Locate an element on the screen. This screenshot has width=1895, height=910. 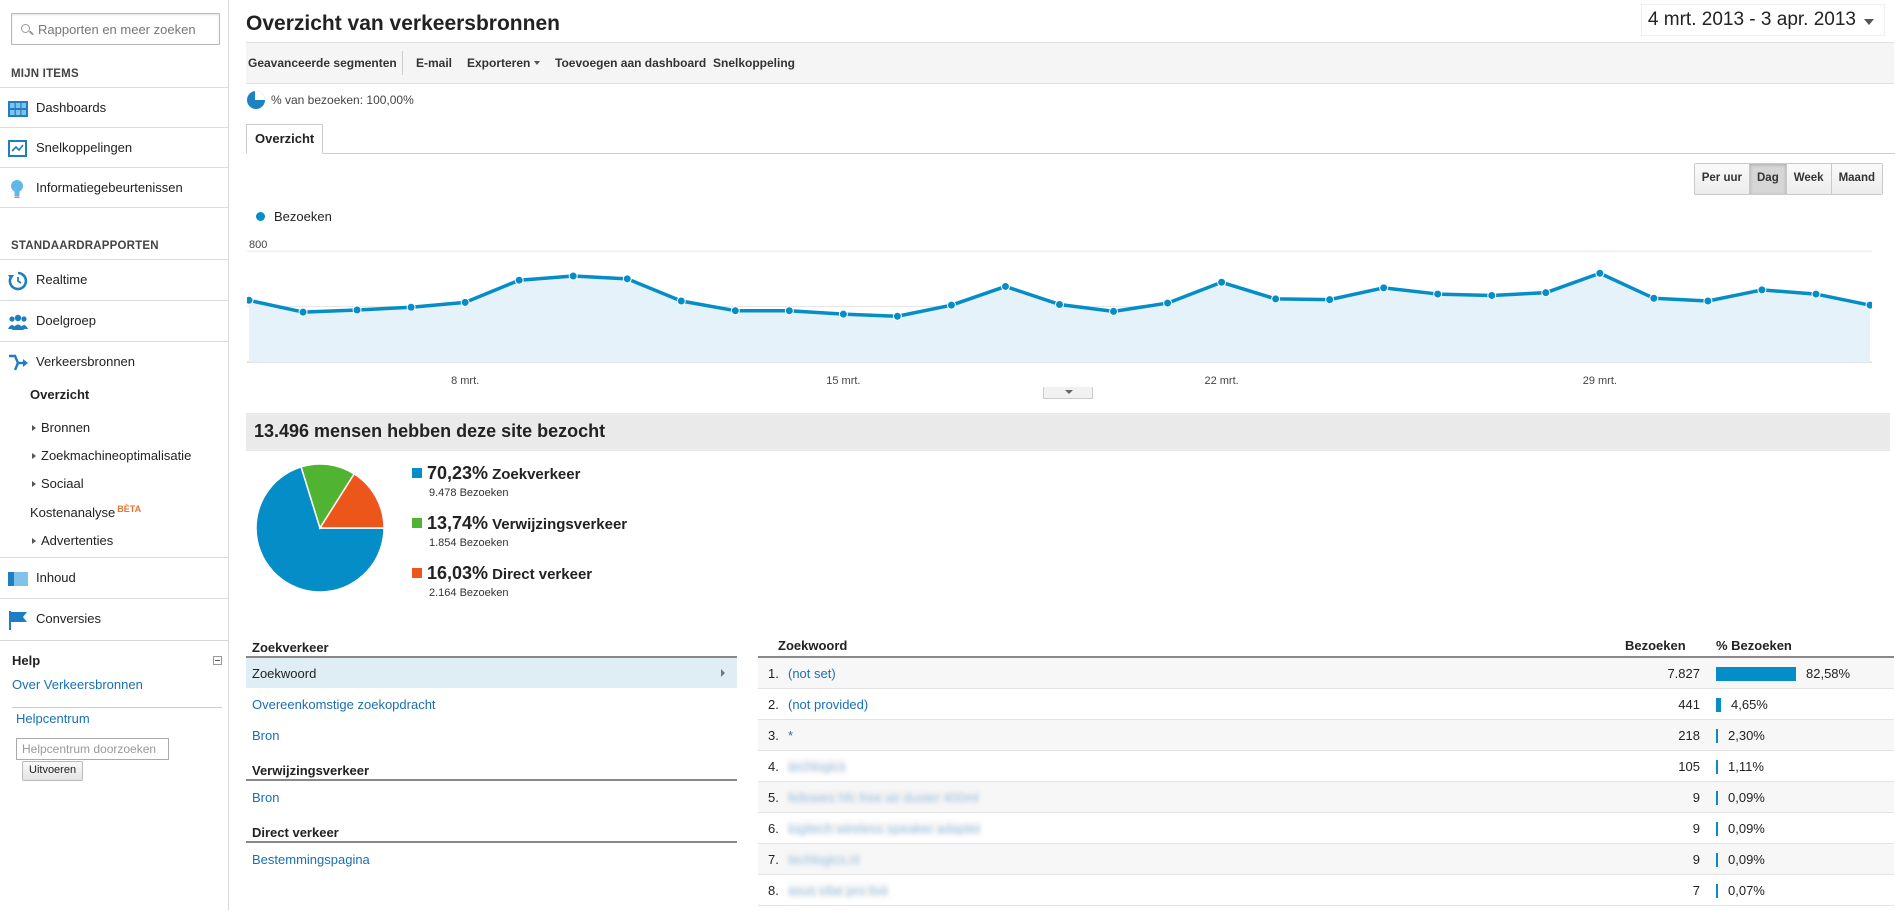
sidebar-sub-overview: Overzicht is located at coordinates (60, 394).